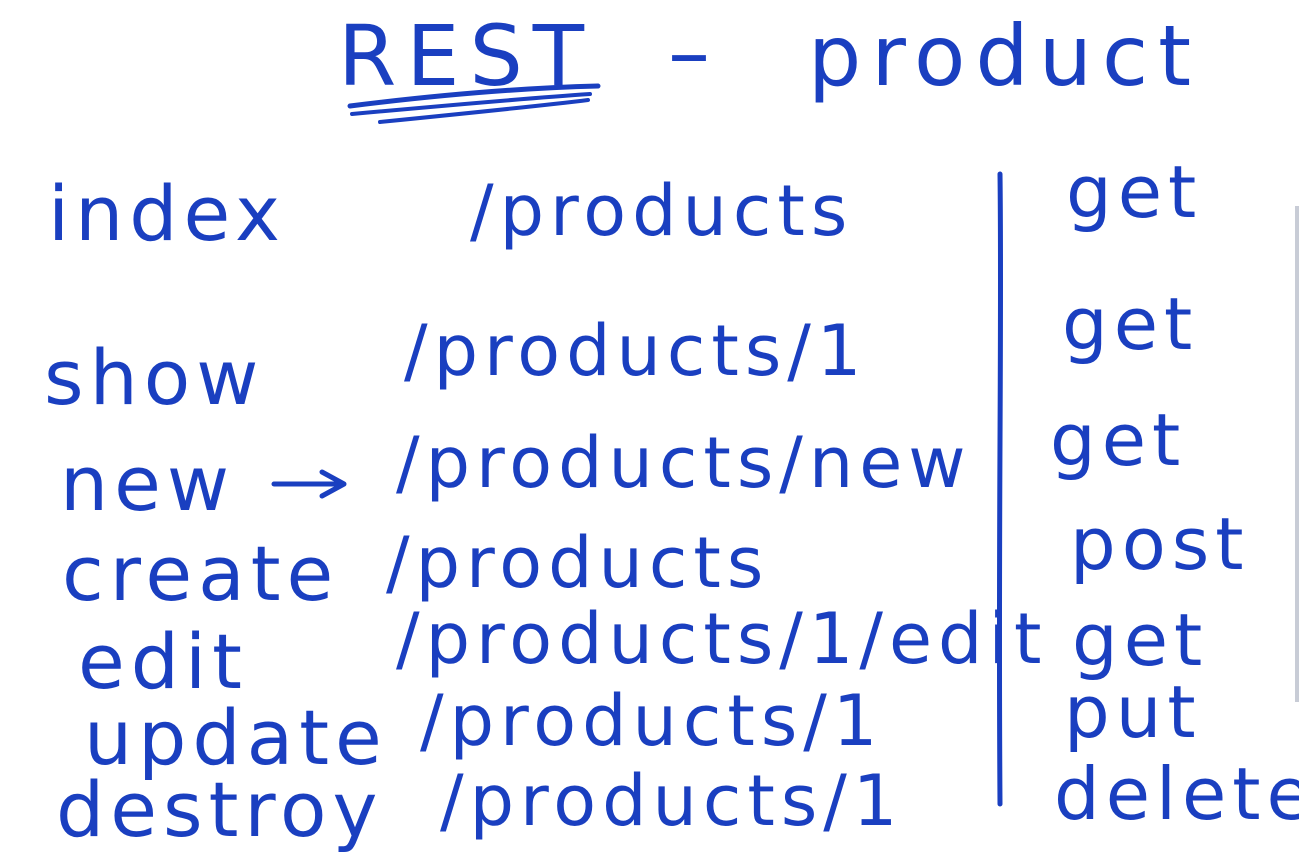 The height and width of the screenshot is (854, 1299). I want to click on verb-destroy: delete, so click(1176, 794).